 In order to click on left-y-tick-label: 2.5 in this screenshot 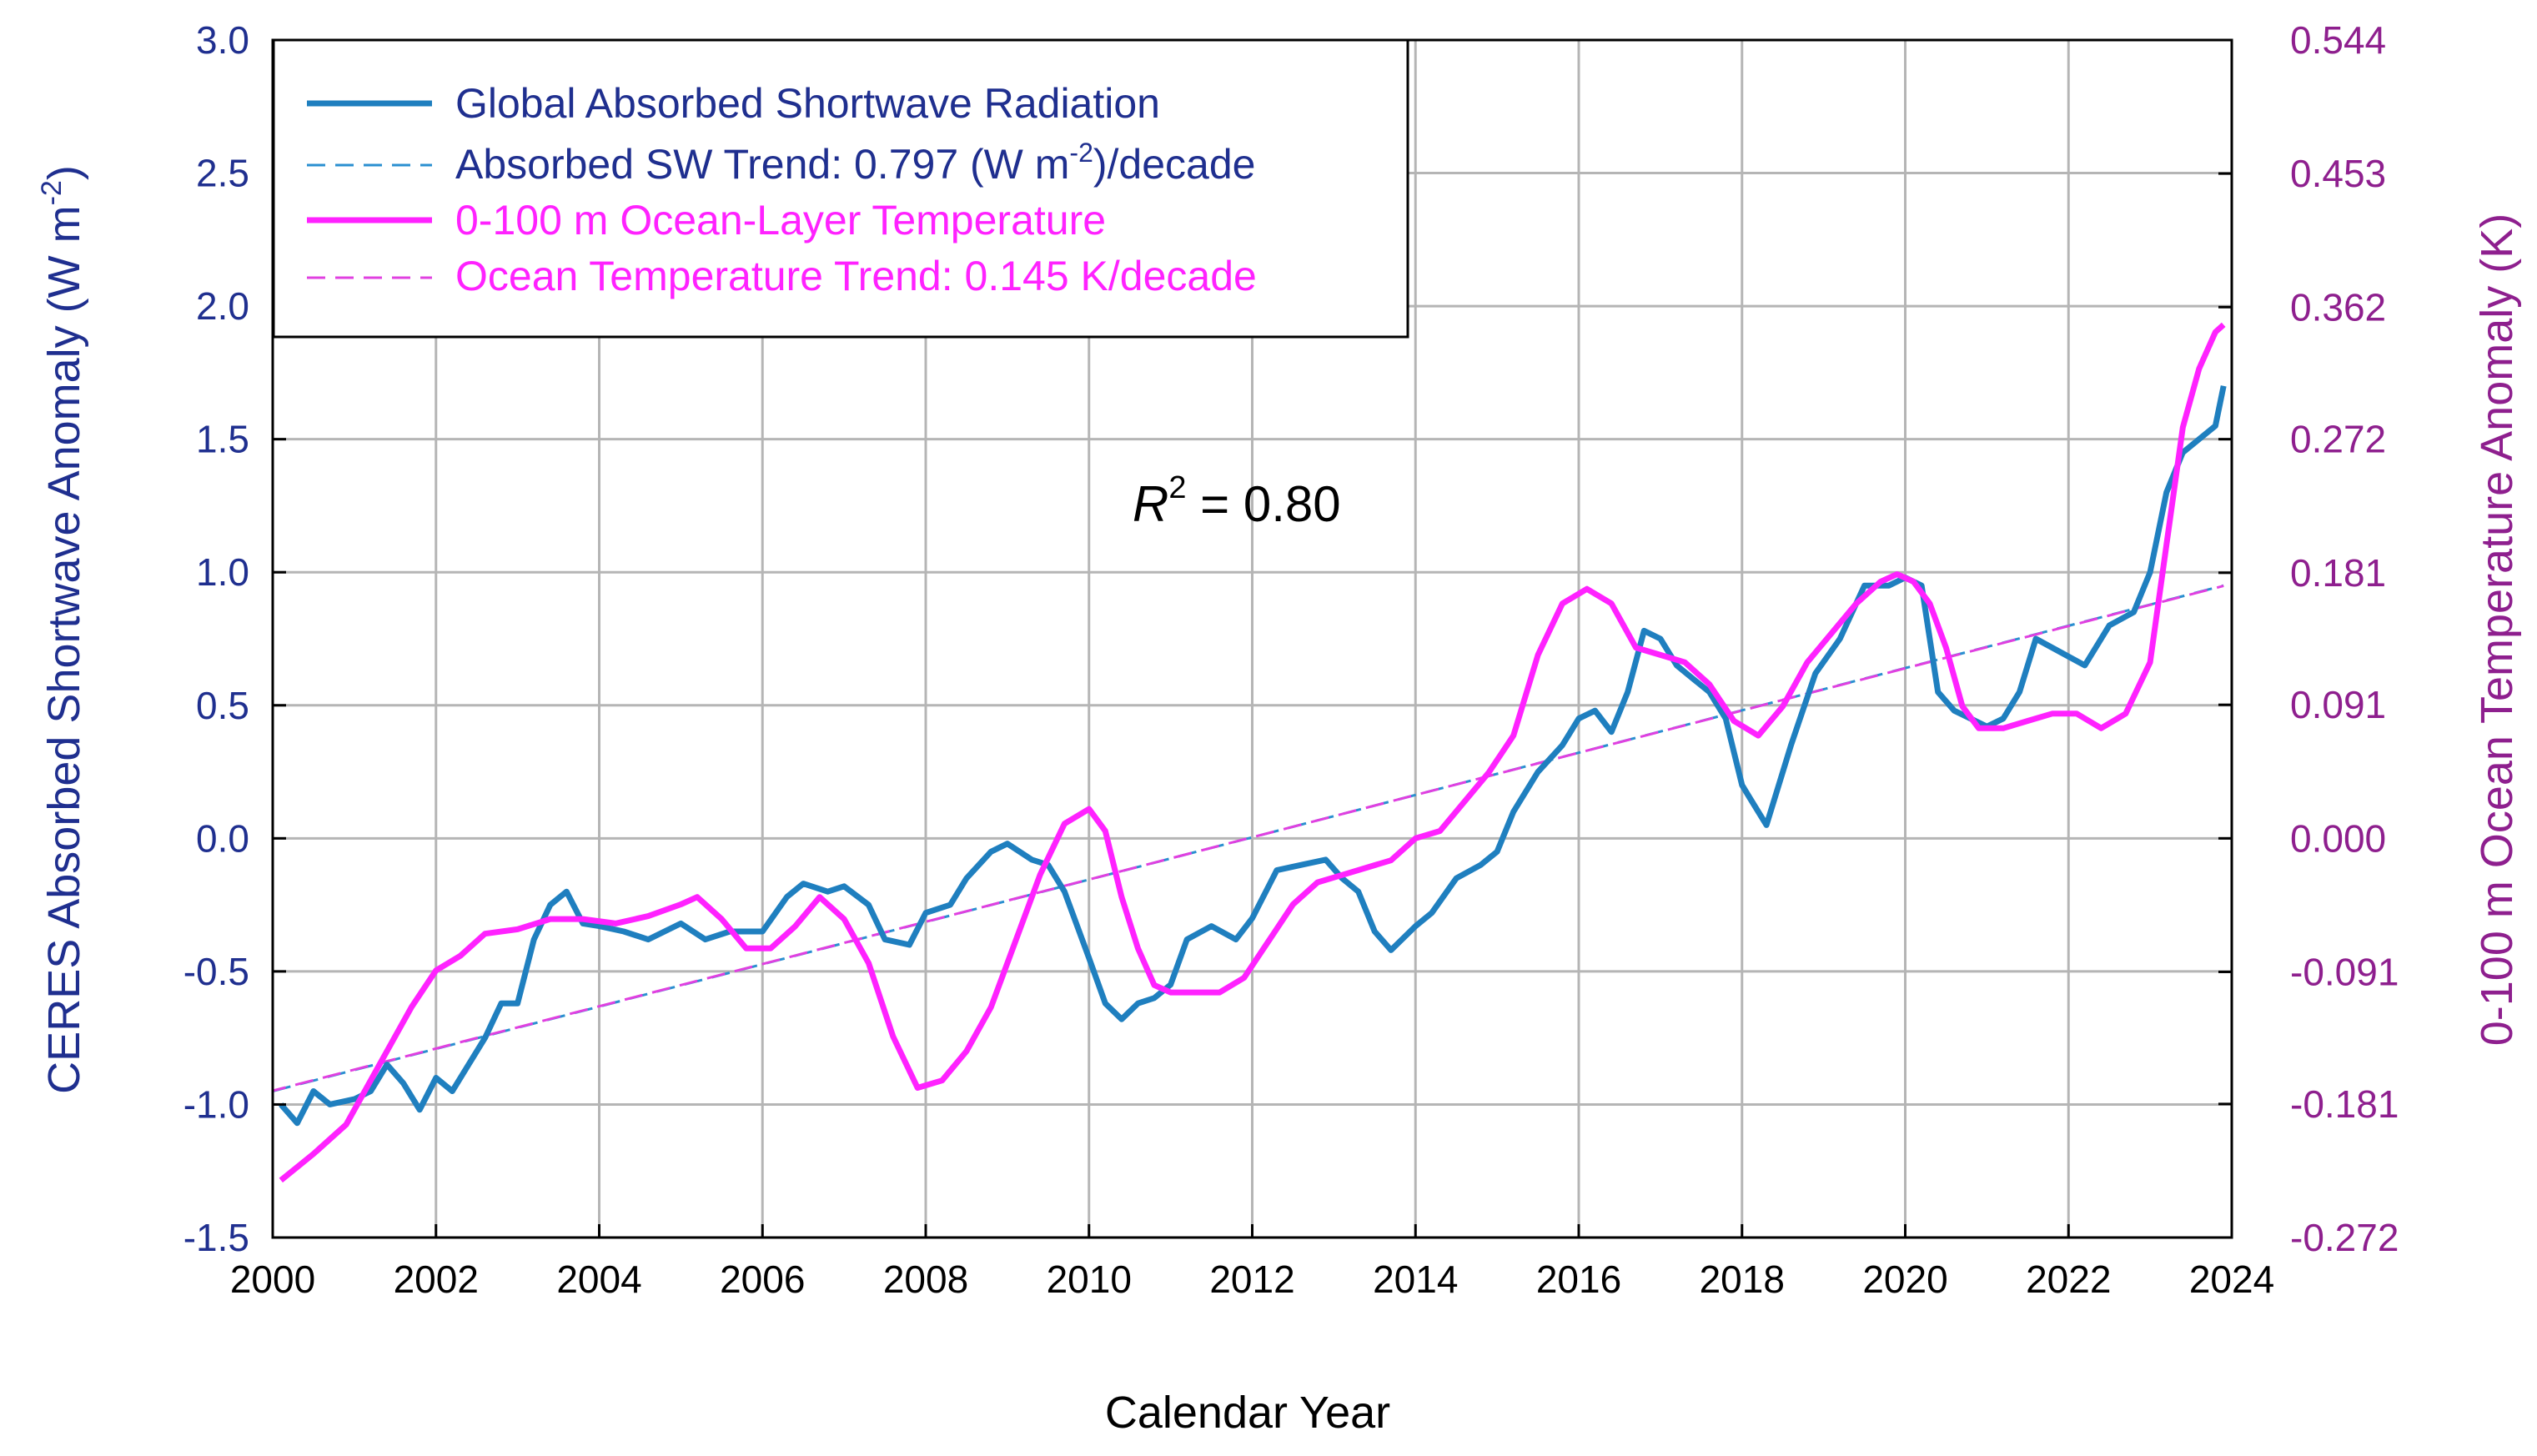, I will do `click(222, 173)`.